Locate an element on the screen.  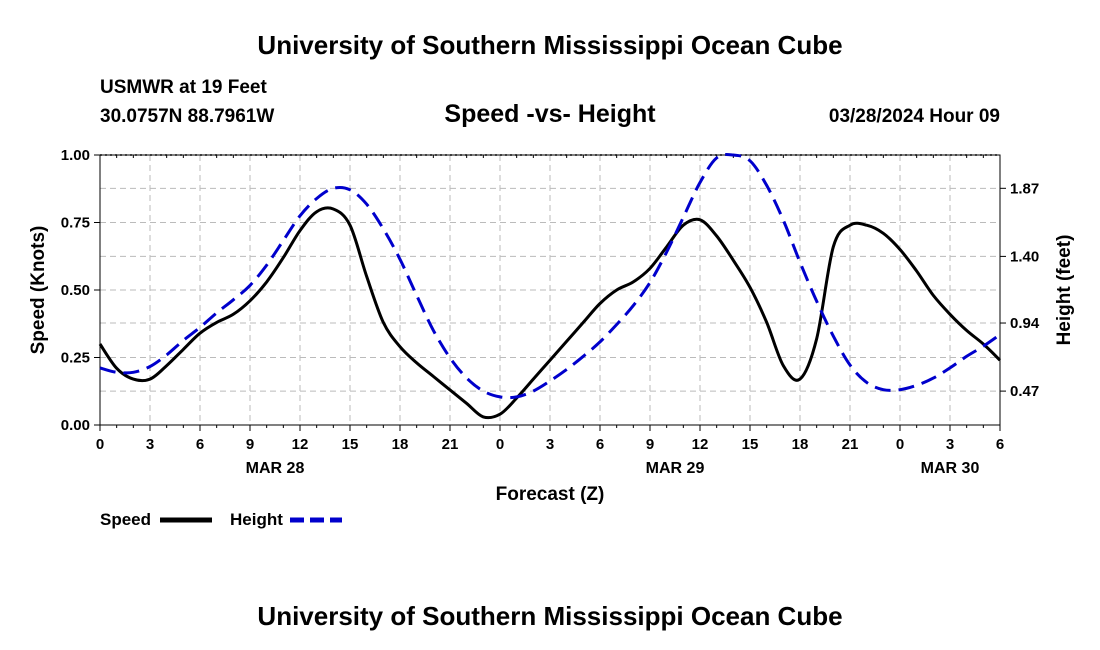
x-axis-label: Forecast (Z) is located at coordinates (550, 494).